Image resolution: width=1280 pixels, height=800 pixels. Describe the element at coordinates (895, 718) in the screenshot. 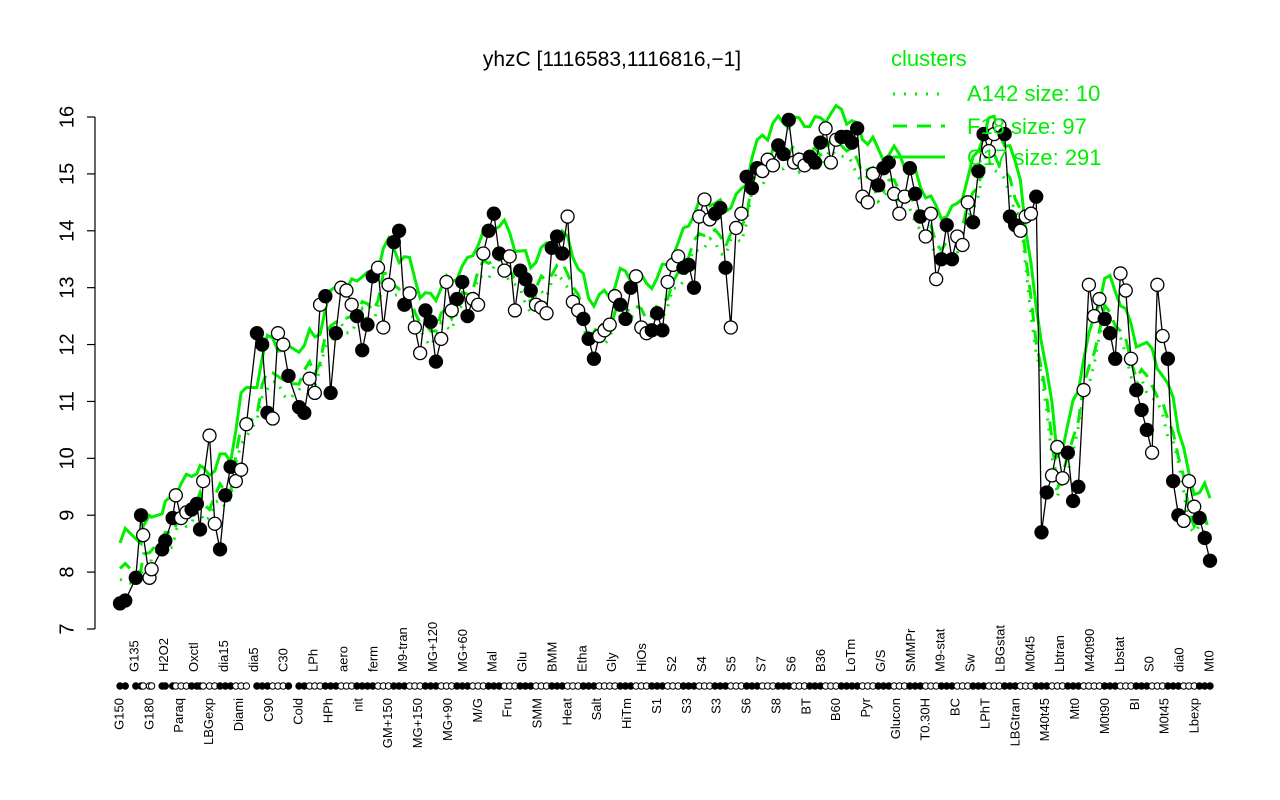

I see `x-tick-label: Glucon` at that location.